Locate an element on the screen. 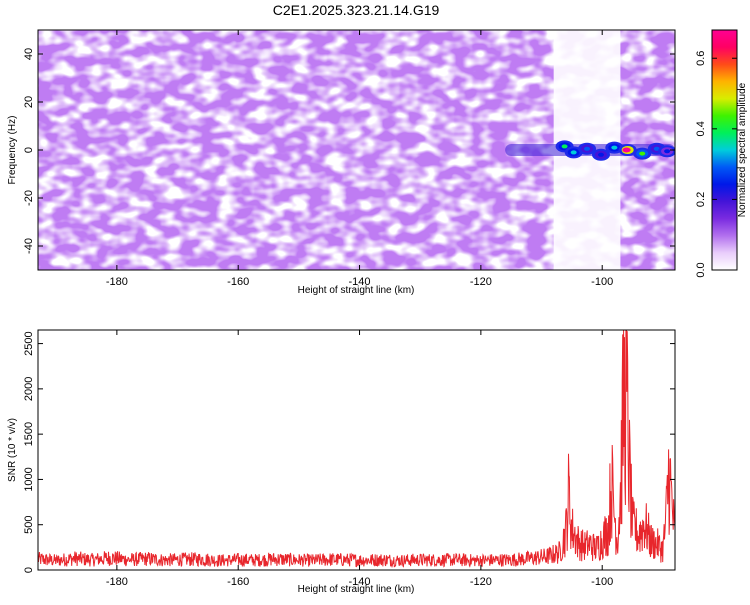 This screenshot has width=750, height=605. snr-x-tick-label: -160 is located at coordinates (238, 582).